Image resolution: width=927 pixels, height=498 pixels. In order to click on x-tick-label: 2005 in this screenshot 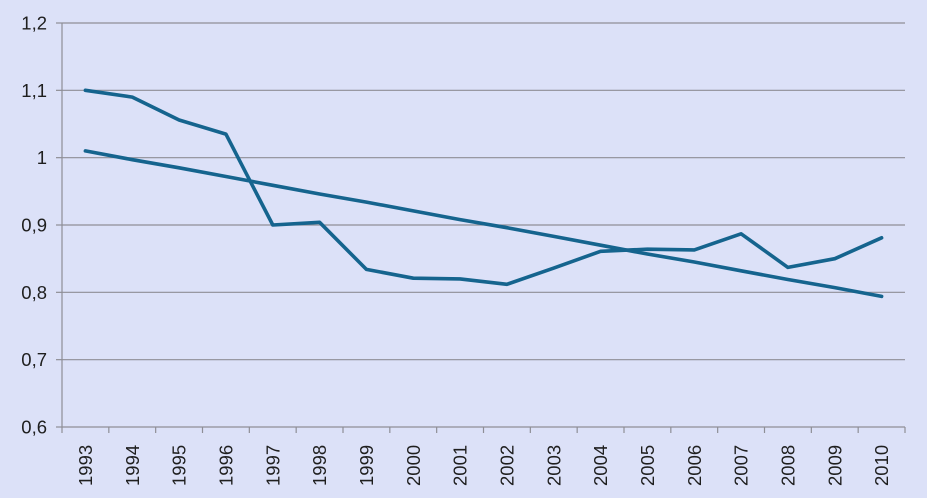, I will do `click(647, 465)`.